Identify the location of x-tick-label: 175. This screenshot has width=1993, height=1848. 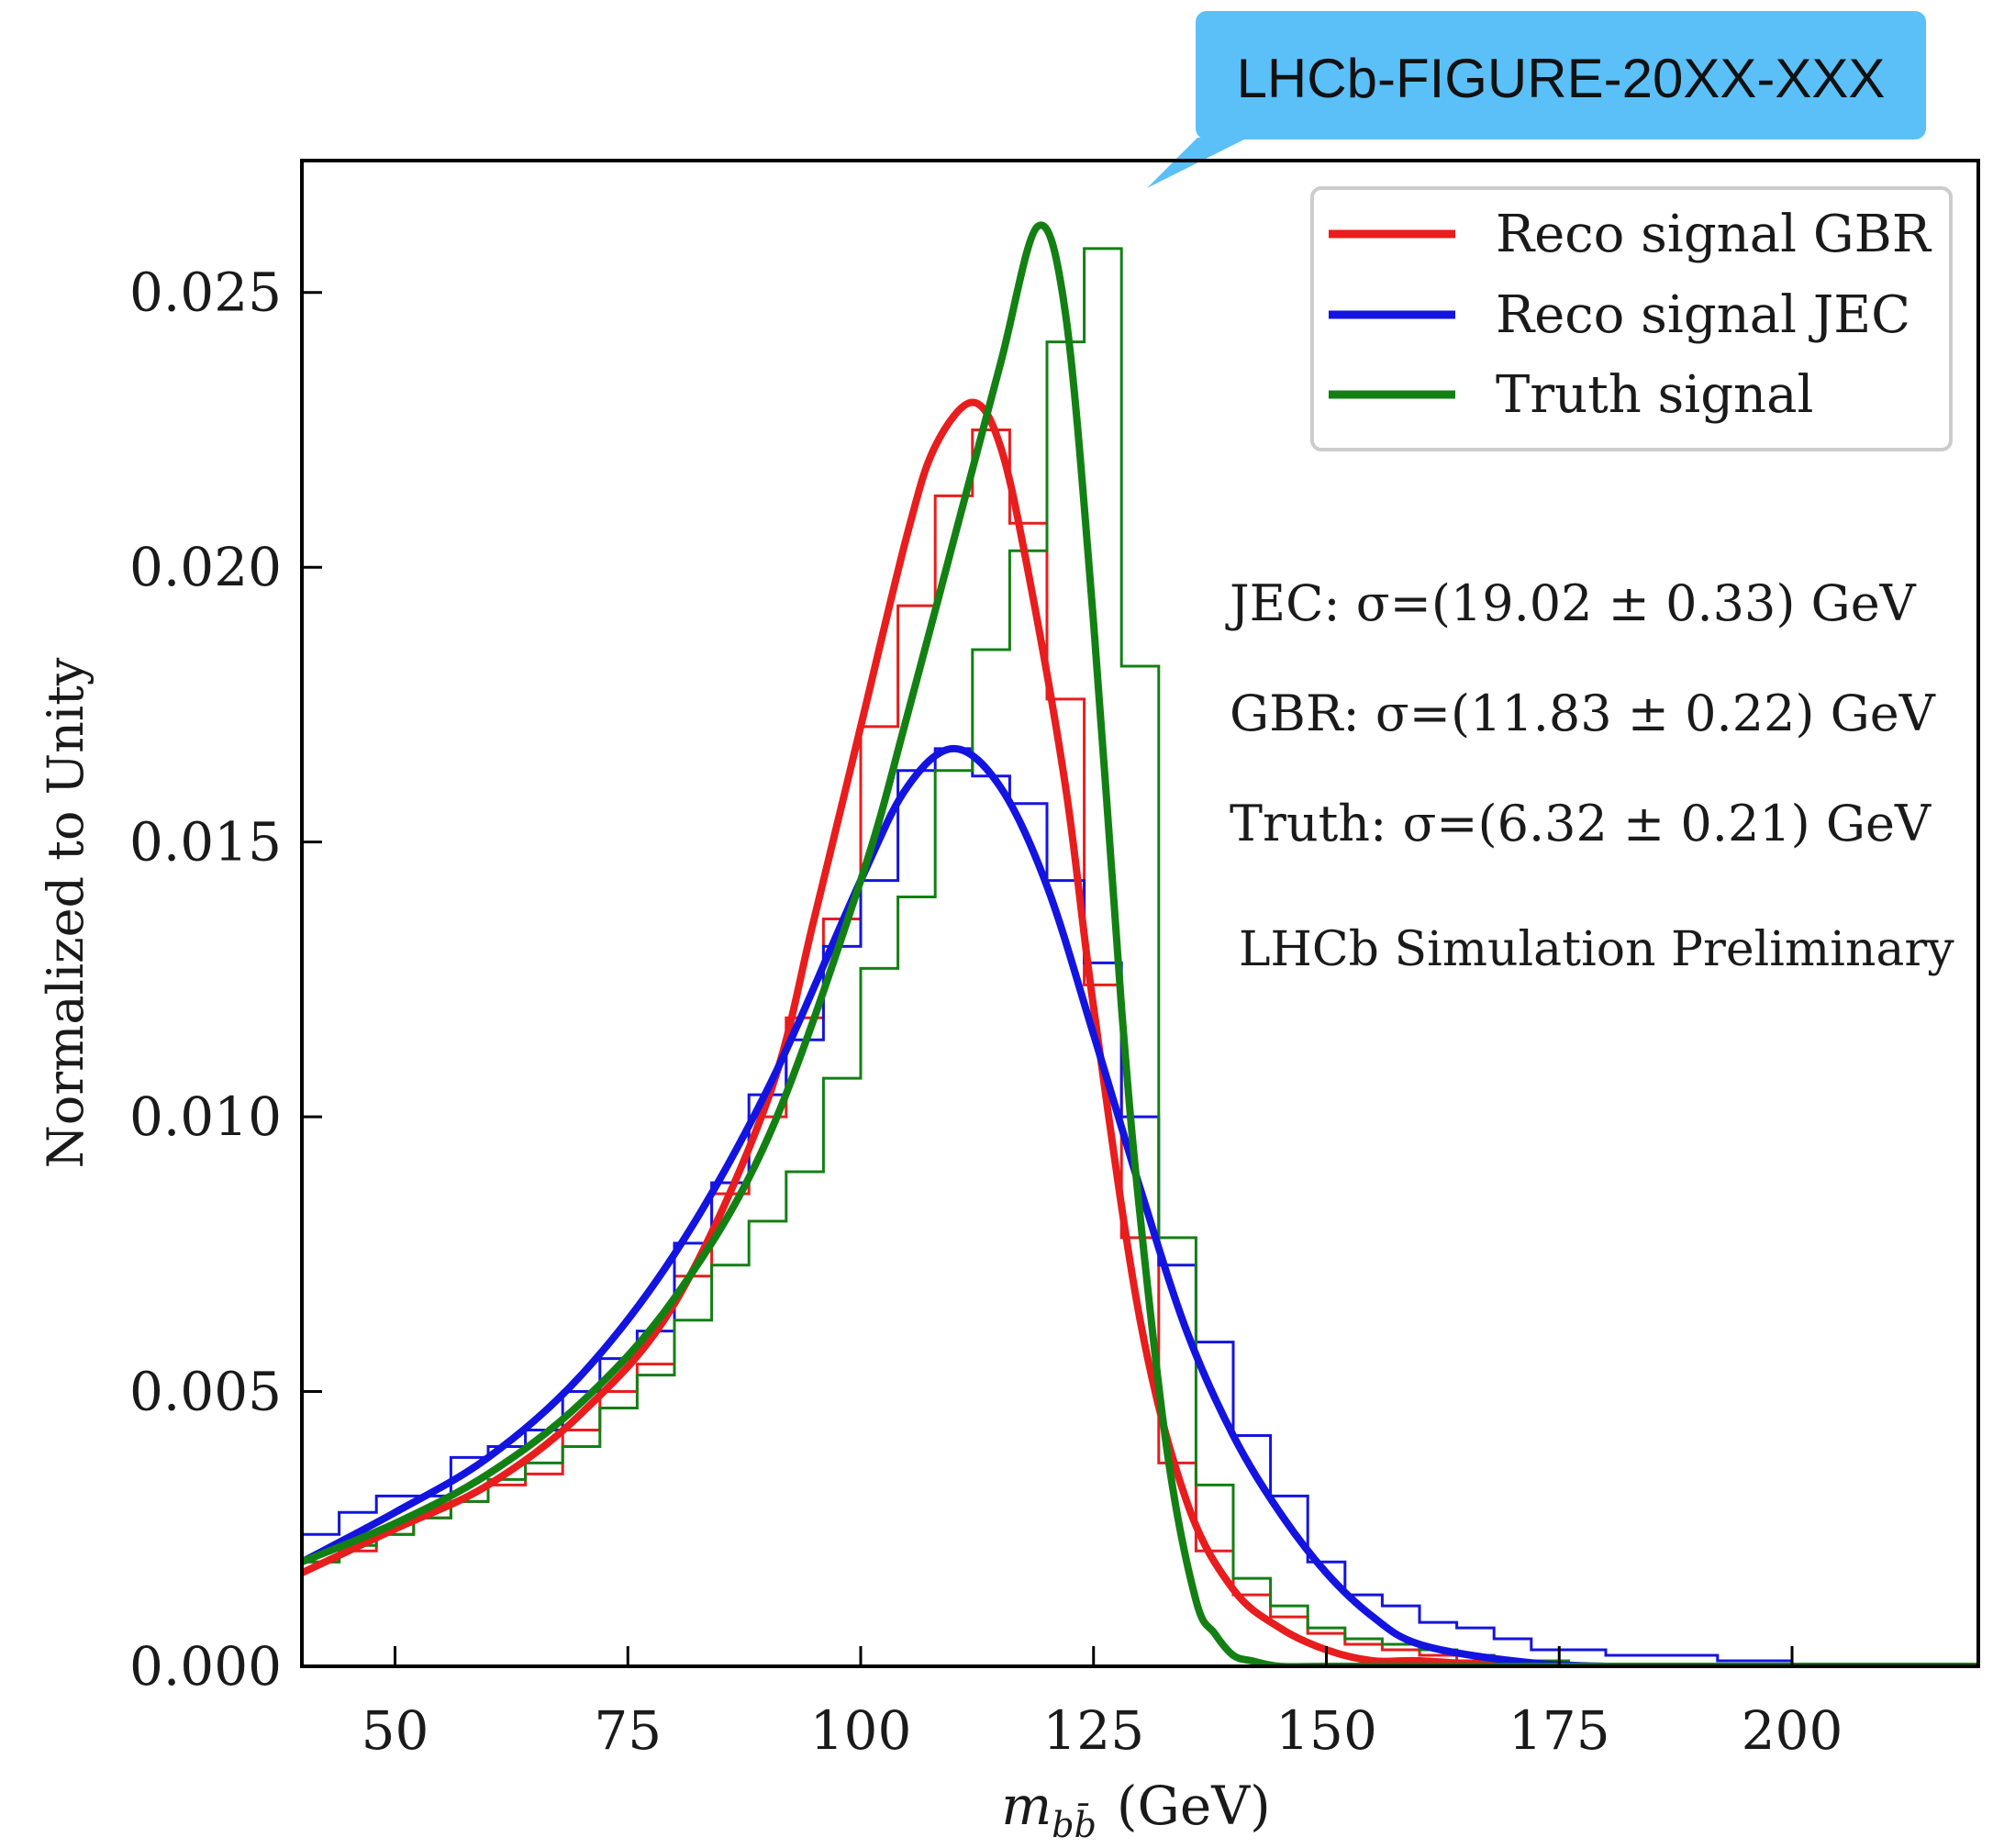
(1559, 1730).